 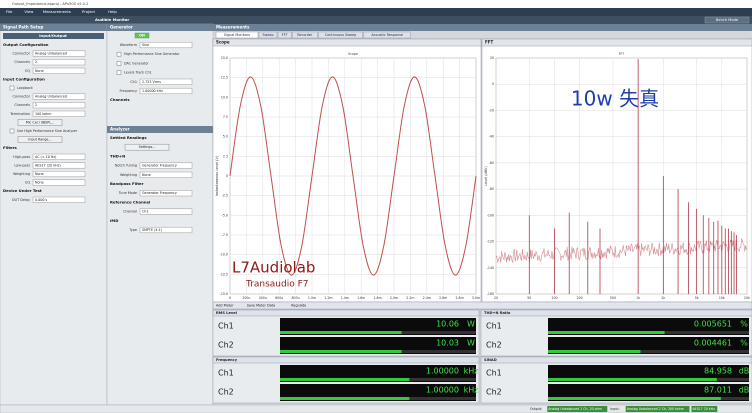 What do you see at coordinates (361, 298) in the screenshot?
I see `x-tick-label: 1.6m` at bounding box center [361, 298].